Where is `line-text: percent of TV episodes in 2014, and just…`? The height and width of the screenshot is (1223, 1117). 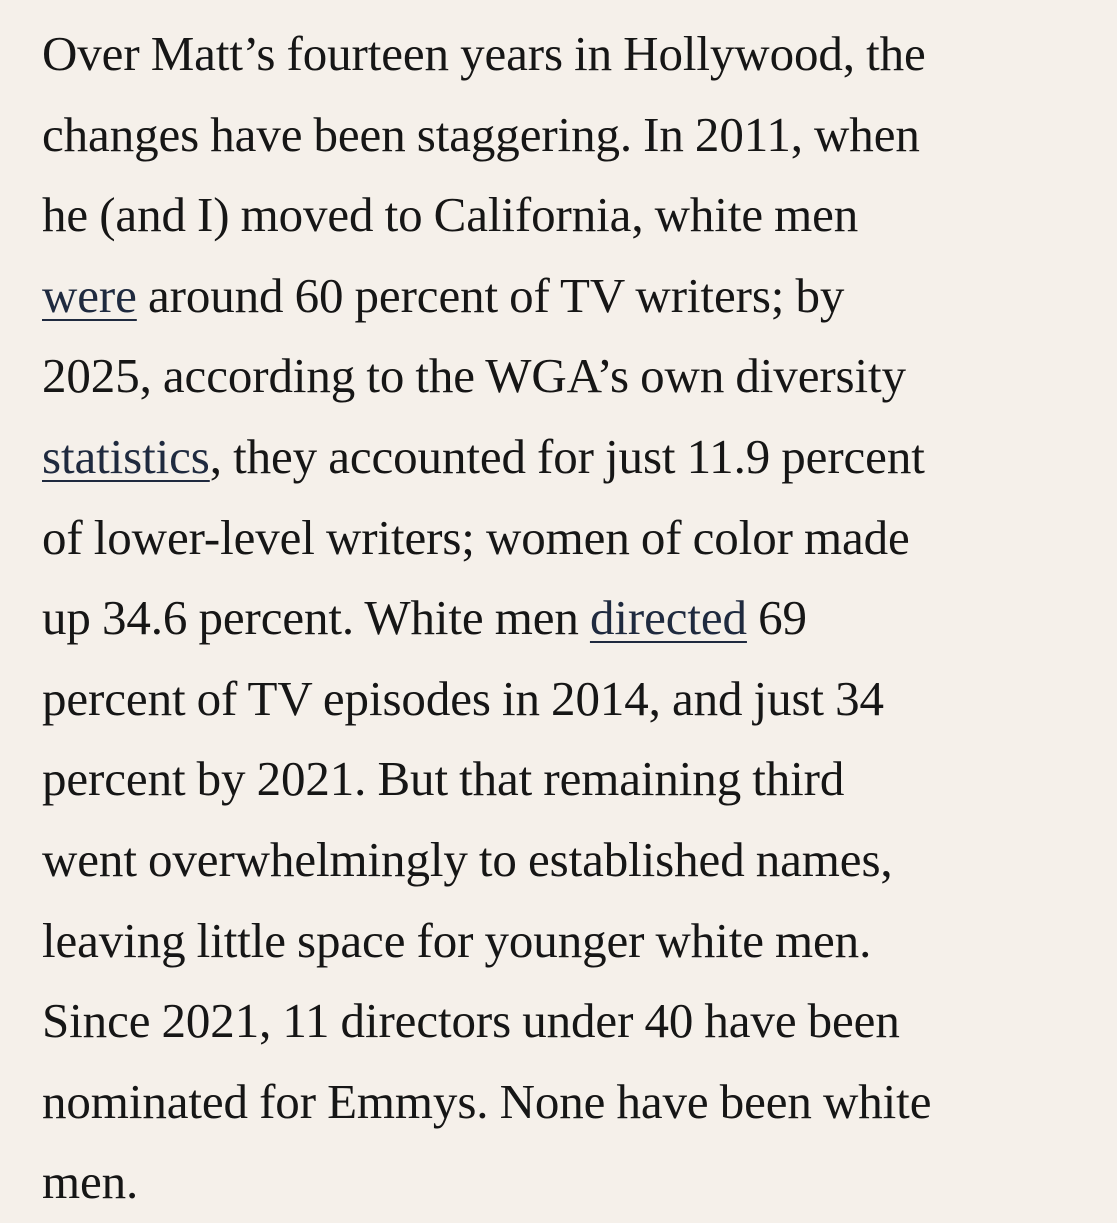
line-text: percent of TV episodes in 2014, and just… is located at coordinates (463, 698).